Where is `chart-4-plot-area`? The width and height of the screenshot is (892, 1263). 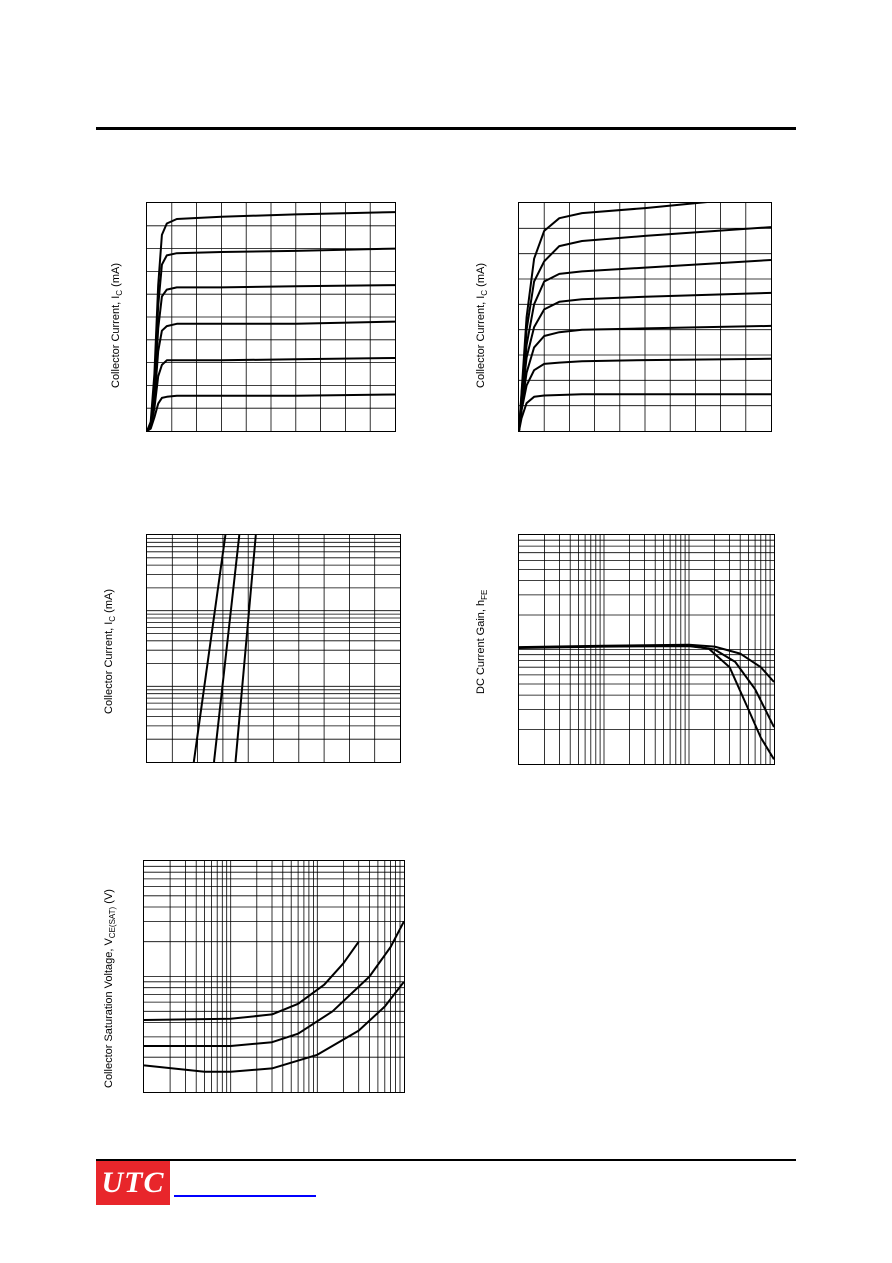 chart-4-plot-area is located at coordinates (646, 649).